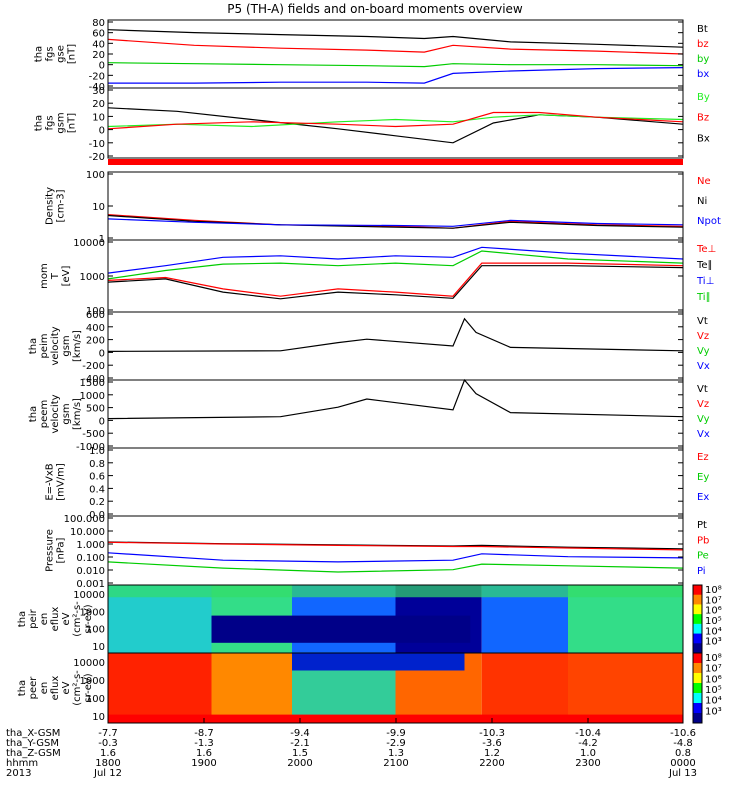 Image resolution: width=750 pixels, height=800 pixels. Describe the element at coordinates (44, 276) in the screenshot. I see `temperature-ylabel: mom` at that location.